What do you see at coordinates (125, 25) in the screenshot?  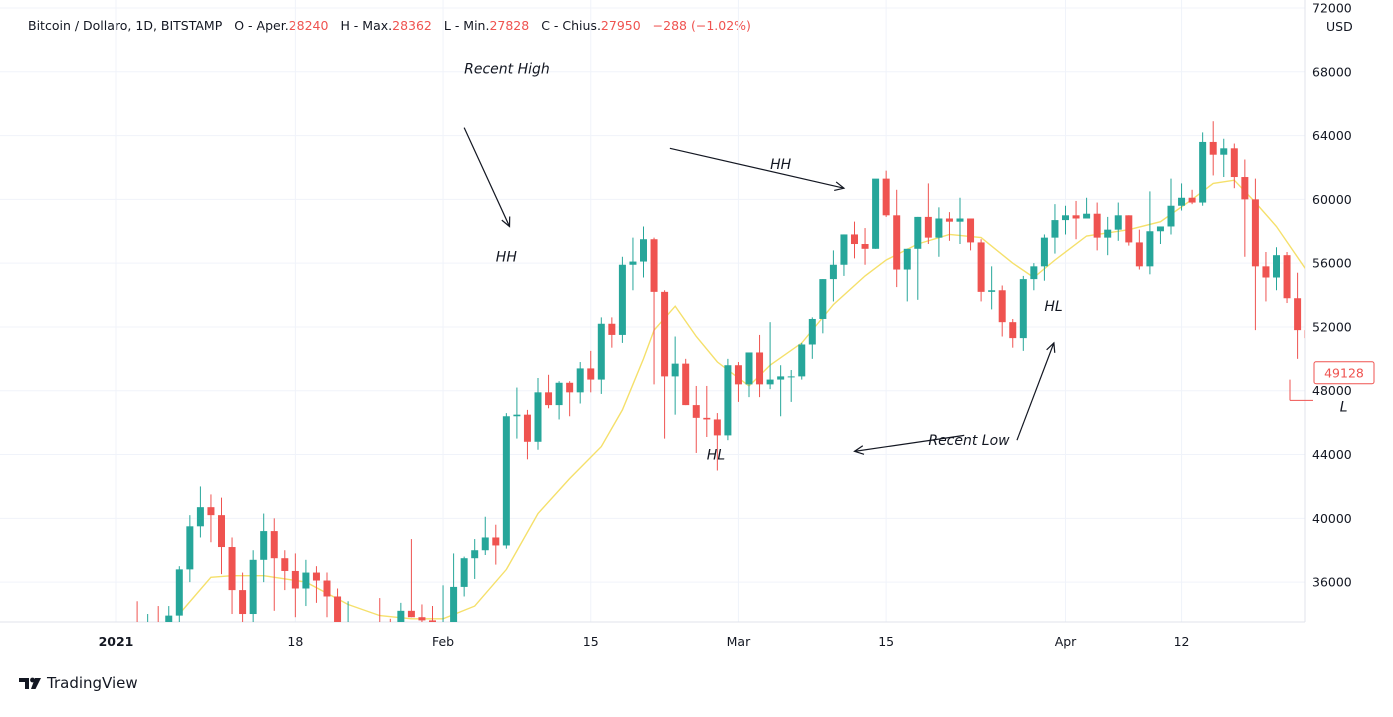 I see `symbol-title: Bitcoin / Dollaro, 1D, BITSTAMP` at bounding box center [125, 25].